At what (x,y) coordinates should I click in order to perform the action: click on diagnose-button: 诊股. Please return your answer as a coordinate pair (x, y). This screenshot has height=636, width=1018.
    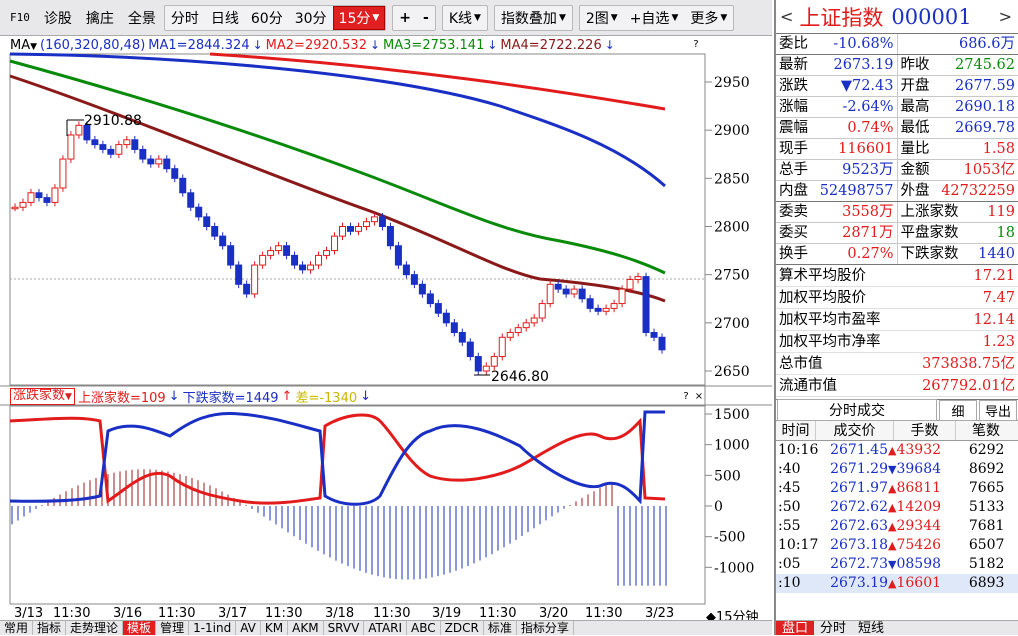
    Looking at the image, I should click on (57, 18).